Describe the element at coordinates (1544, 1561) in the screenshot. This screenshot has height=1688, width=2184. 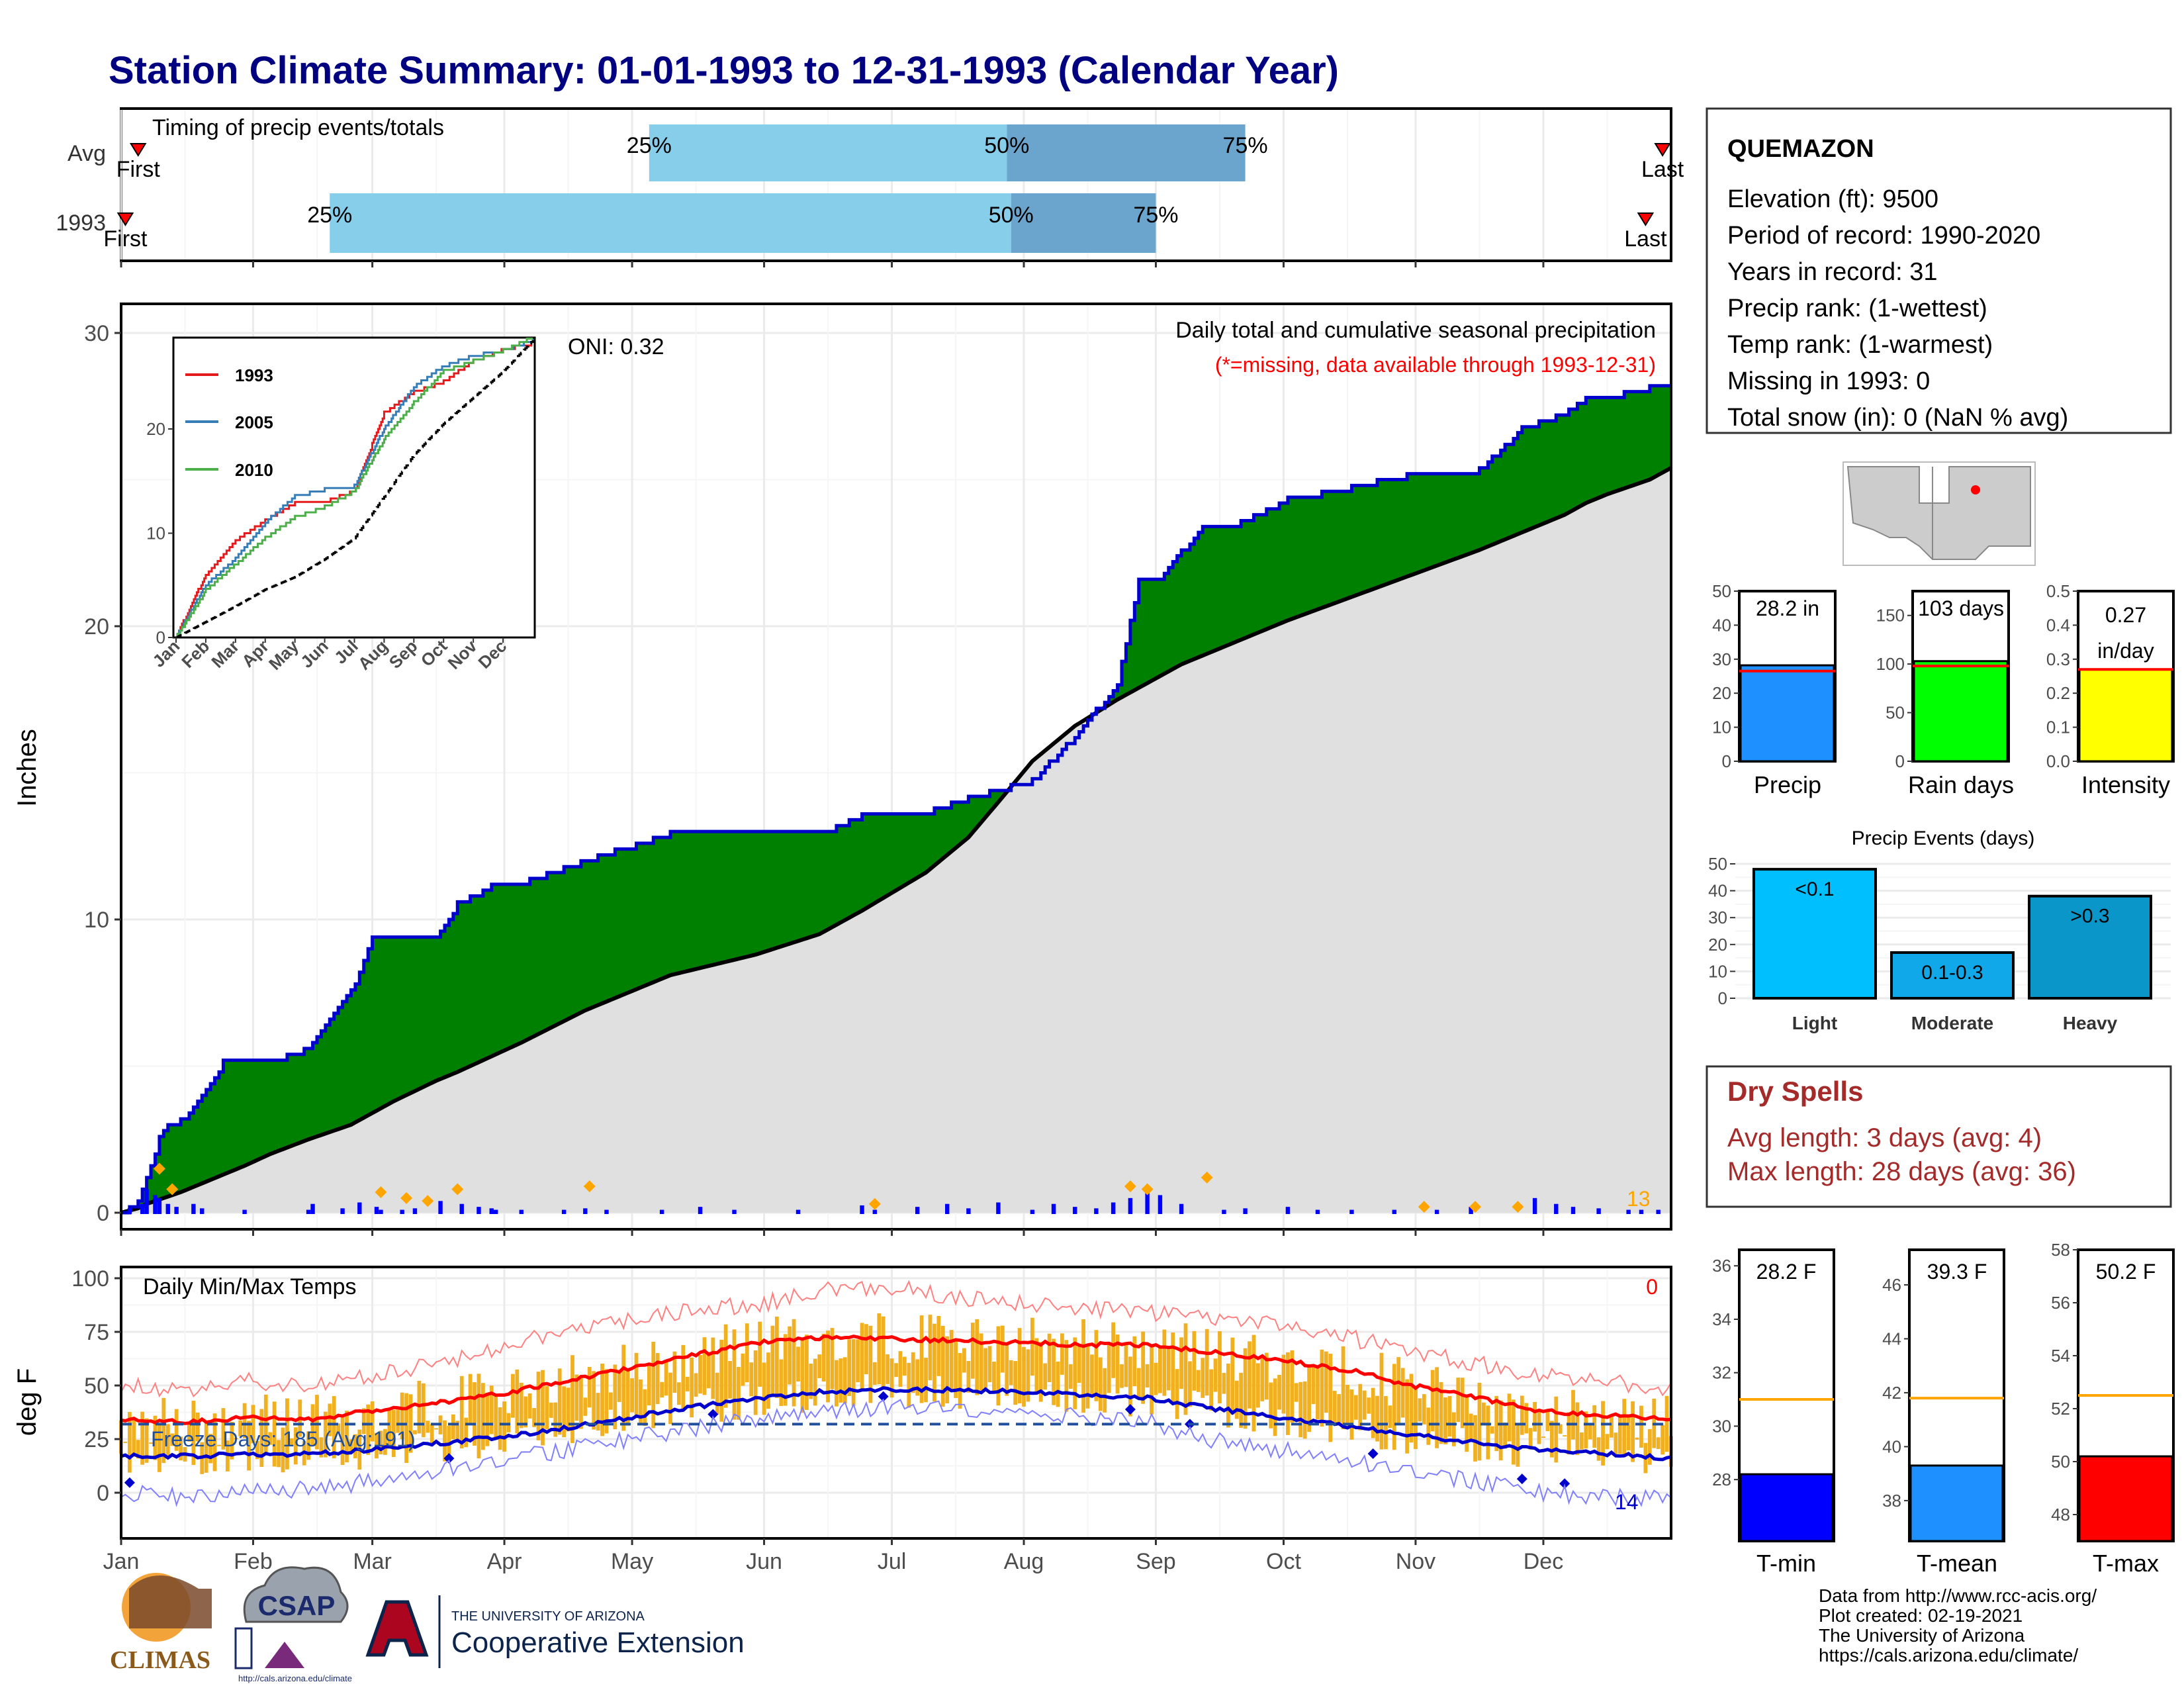
I see `month-label: Dec` at that location.